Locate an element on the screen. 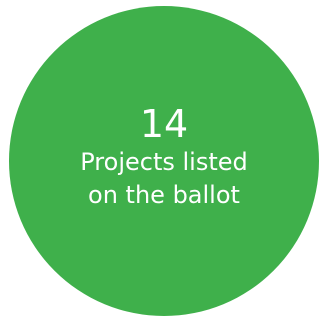 The height and width of the screenshot is (322, 328). stat-label-line-1: Projects listed is located at coordinates (164, 162).